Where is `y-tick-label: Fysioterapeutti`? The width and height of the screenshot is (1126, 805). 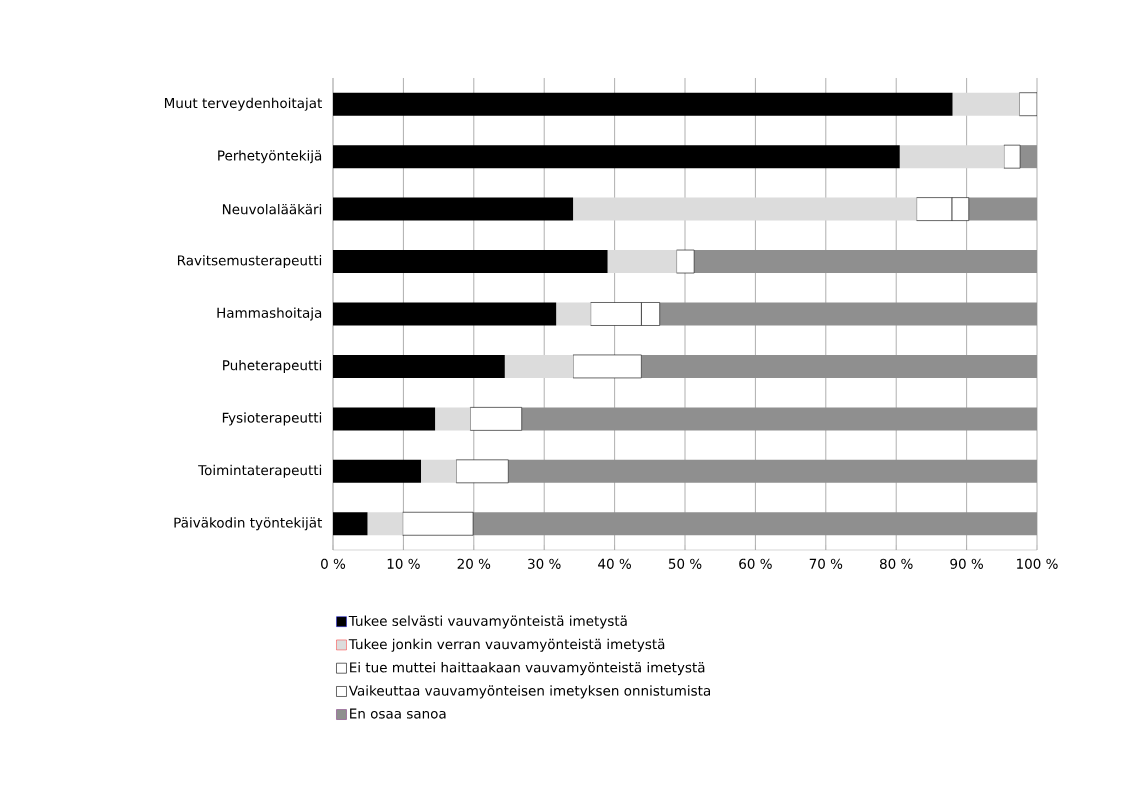 y-tick-label: Fysioterapeutti is located at coordinates (272, 419).